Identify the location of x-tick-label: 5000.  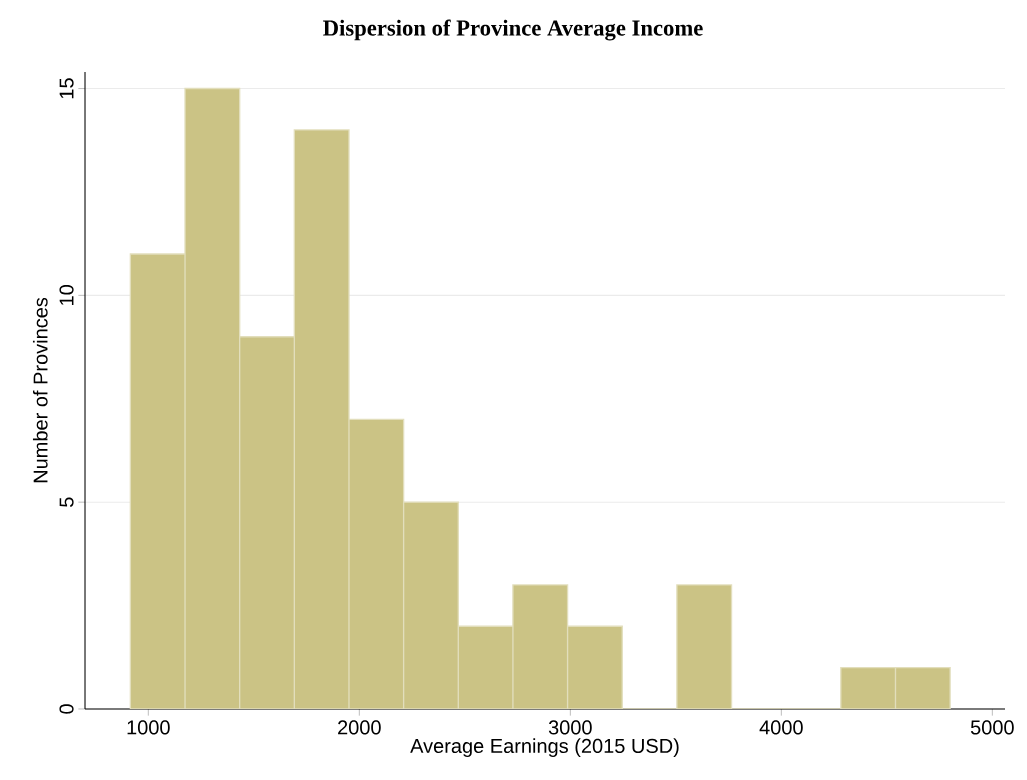
(992, 727).